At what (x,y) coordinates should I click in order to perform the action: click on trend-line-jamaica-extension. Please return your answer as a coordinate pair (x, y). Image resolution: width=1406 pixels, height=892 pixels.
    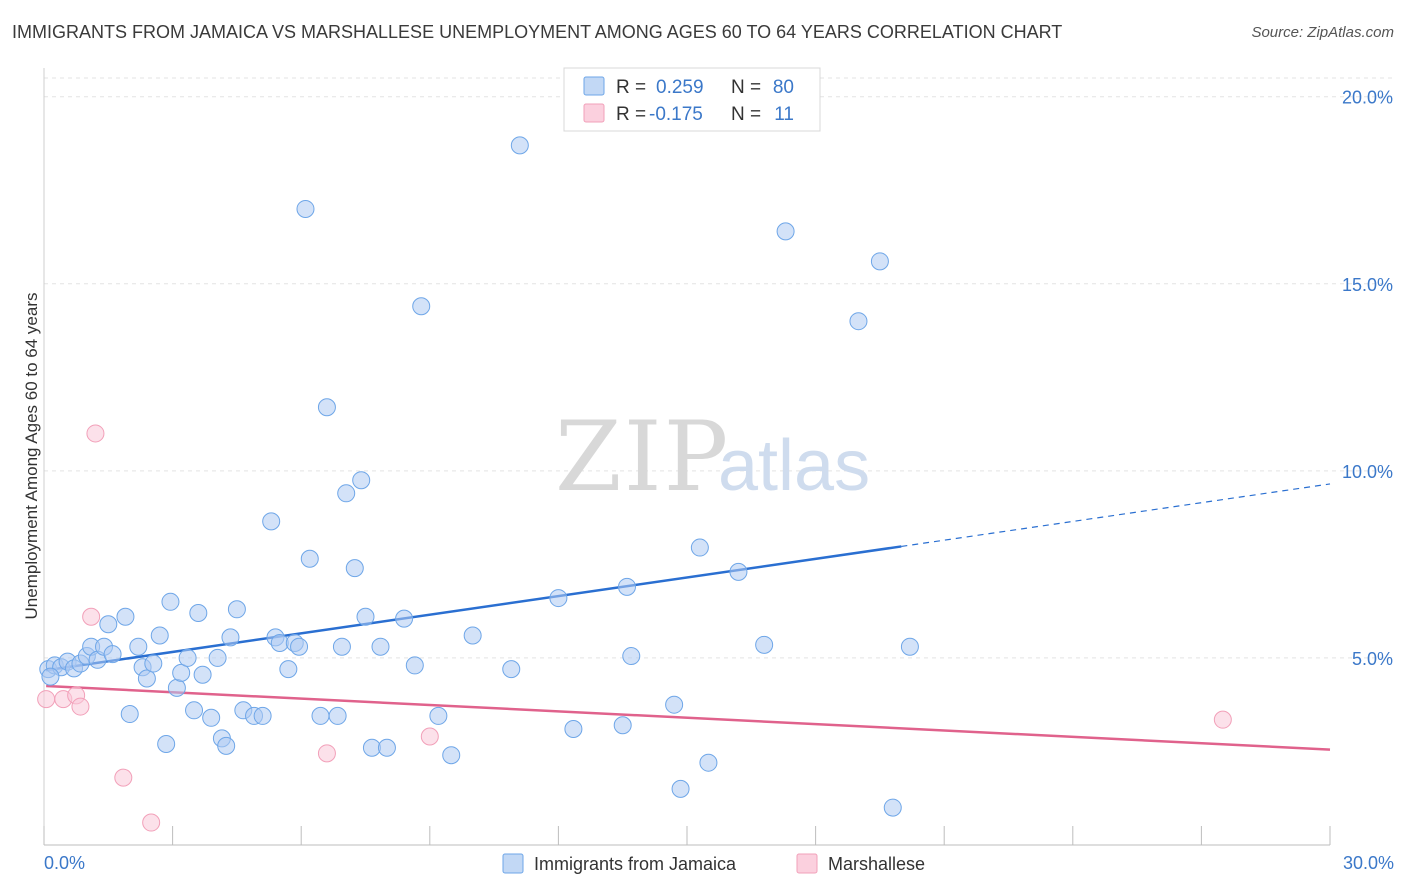
    Looking at the image, I should click on (1116, 515).